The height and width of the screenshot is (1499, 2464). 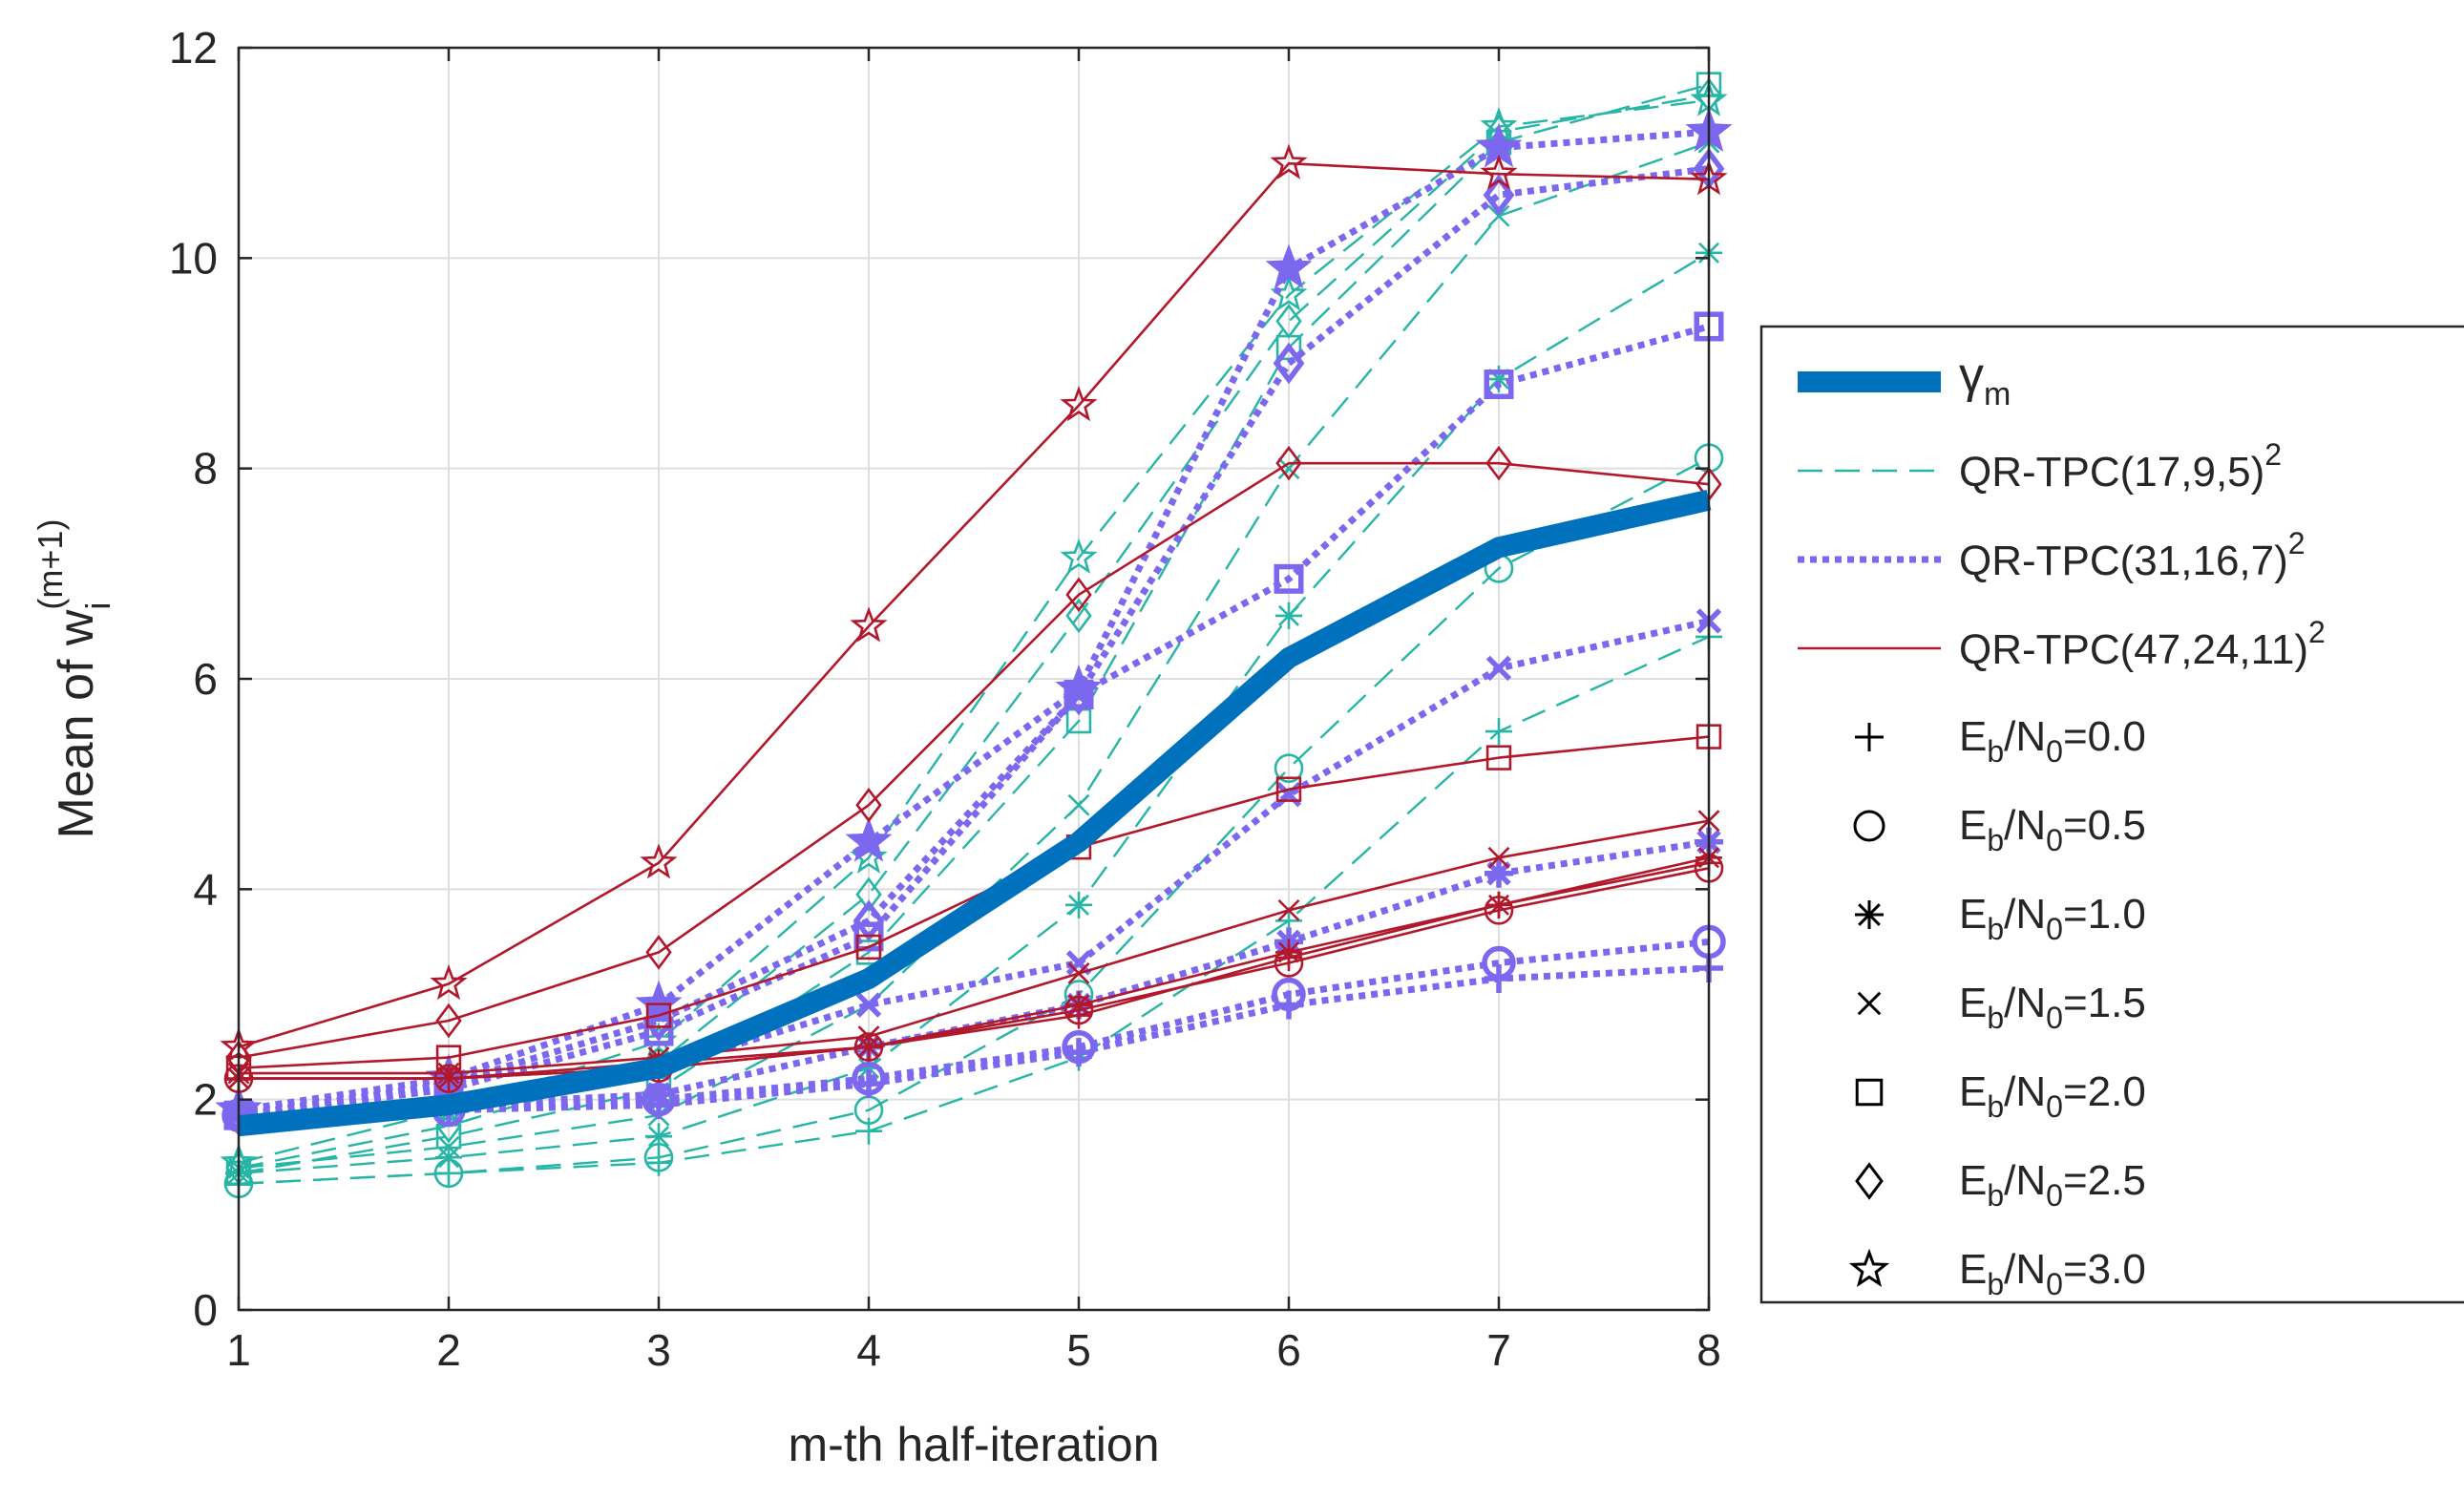 I want to click on legend-entry-gamma: γm, so click(x=1904, y=380).